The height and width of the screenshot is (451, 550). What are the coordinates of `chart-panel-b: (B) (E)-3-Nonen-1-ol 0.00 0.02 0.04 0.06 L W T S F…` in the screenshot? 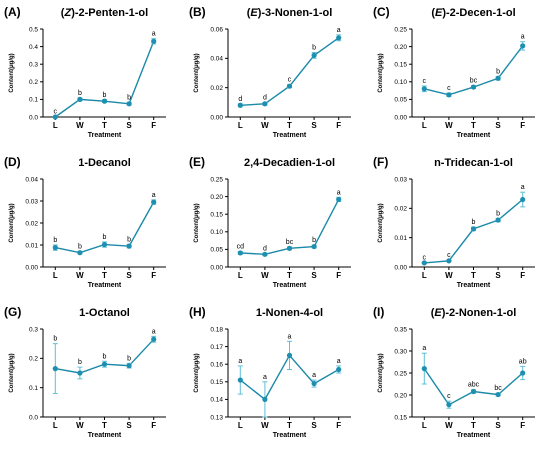 It's located at (270, 72).